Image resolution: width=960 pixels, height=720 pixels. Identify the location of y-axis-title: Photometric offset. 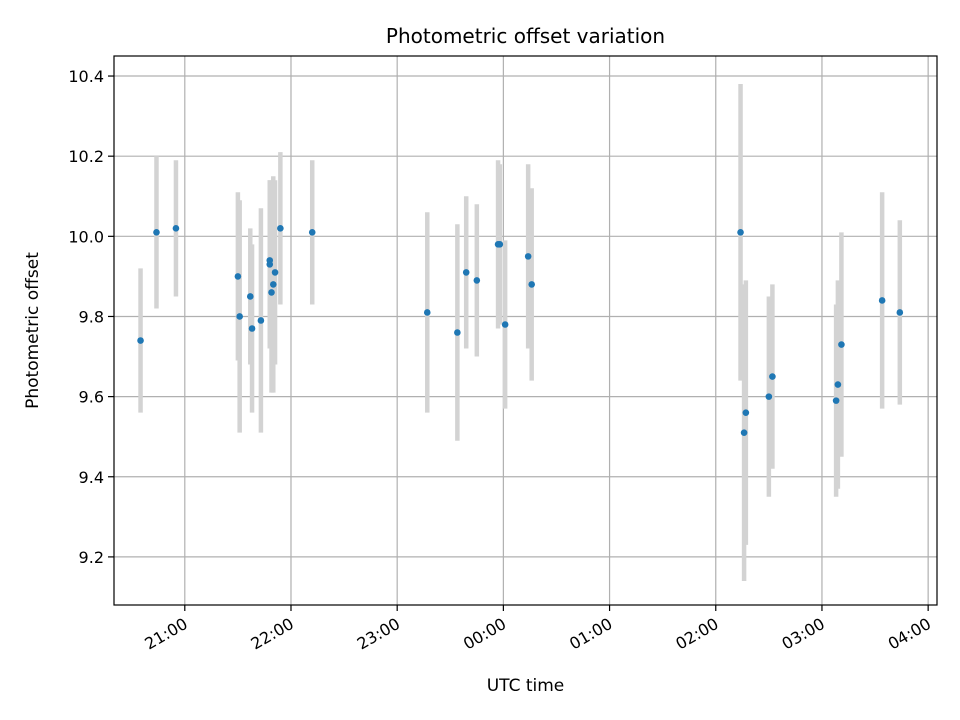
(33, 330).